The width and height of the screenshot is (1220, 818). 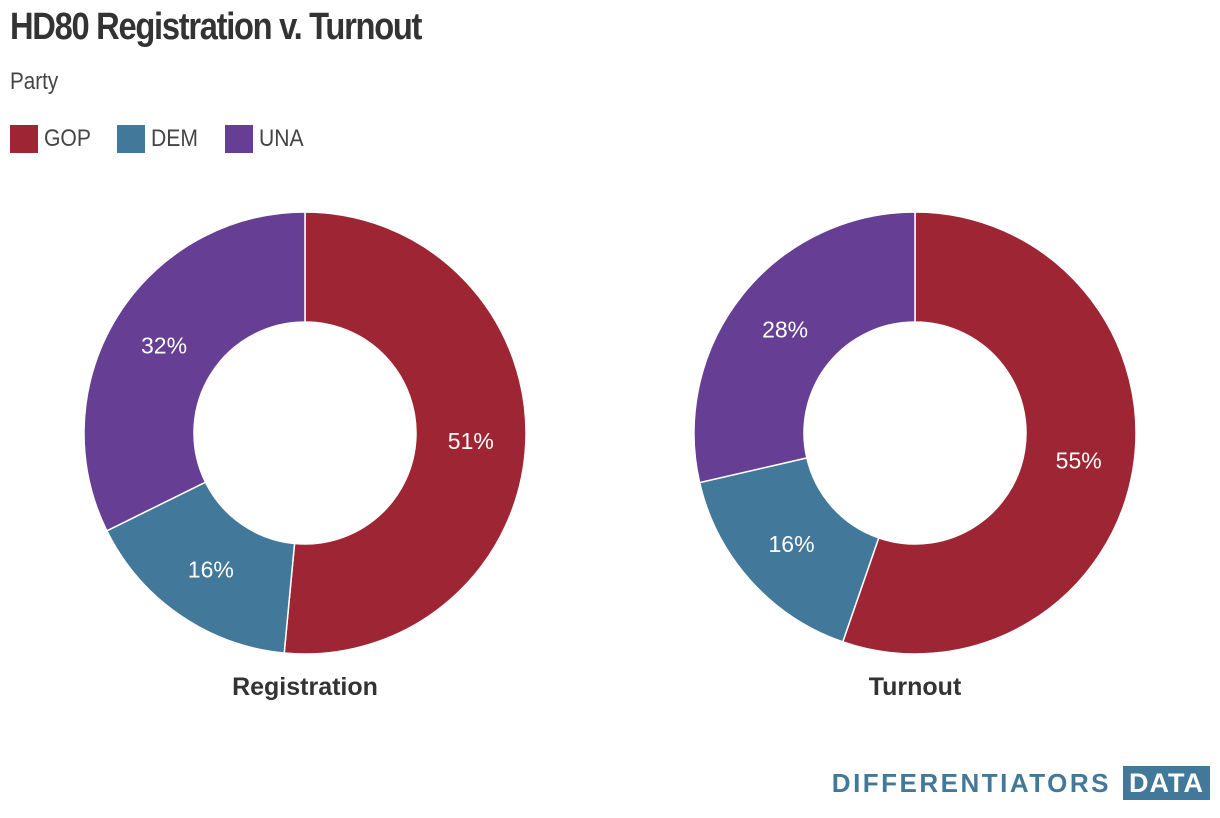 What do you see at coordinates (804, 347) in the screenshot?
I see `slice-turnout-una` at bounding box center [804, 347].